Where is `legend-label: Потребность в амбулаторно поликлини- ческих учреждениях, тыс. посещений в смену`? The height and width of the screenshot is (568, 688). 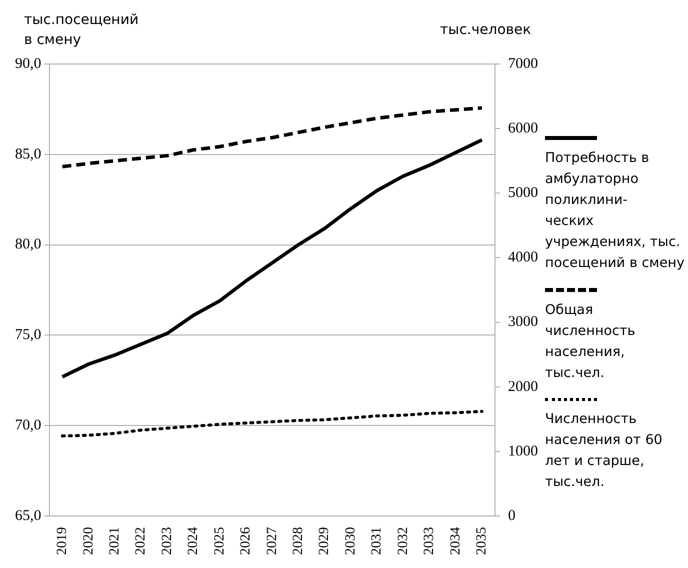 legend-label: Потребность в амбулаторно поликлини- ческих учреждениях, тыс. посещений в смену is located at coordinates (615, 211).